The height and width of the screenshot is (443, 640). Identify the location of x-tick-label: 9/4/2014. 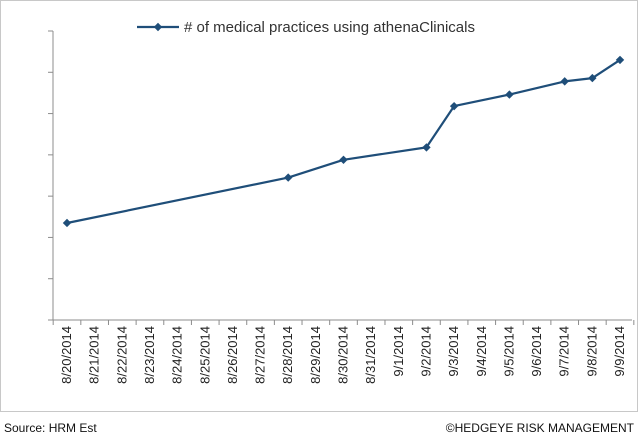
(481, 351).